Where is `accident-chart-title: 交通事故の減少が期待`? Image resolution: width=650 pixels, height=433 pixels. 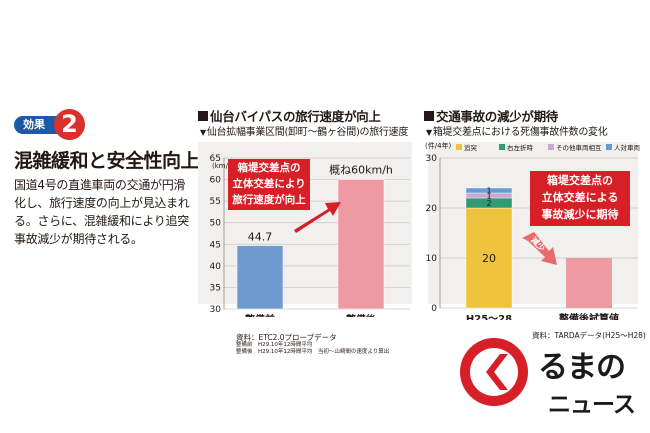
accident-chart-title: 交通事故の減少が期待 is located at coordinates (491, 115).